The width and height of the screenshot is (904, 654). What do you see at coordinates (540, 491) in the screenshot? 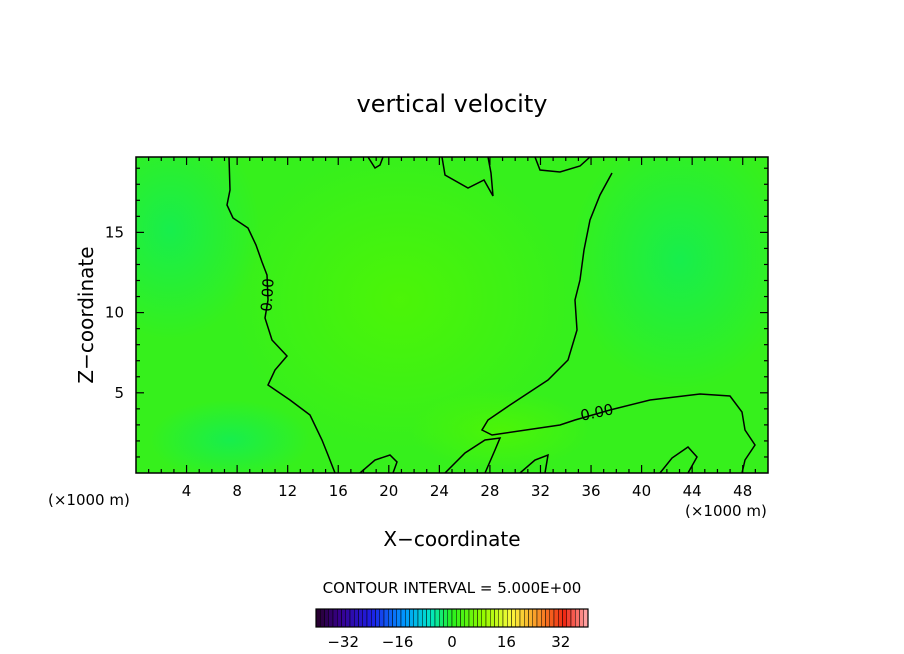
I see `x-tick-label: 32` at bounding box center [540, 491].